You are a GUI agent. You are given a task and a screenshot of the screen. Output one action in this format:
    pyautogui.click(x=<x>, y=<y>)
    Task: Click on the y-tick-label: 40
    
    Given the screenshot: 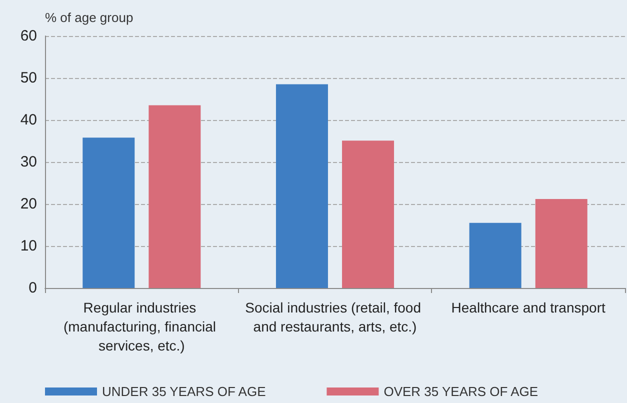 What is the action you would take?
    pyautogui.click(x=28, y=120)
    